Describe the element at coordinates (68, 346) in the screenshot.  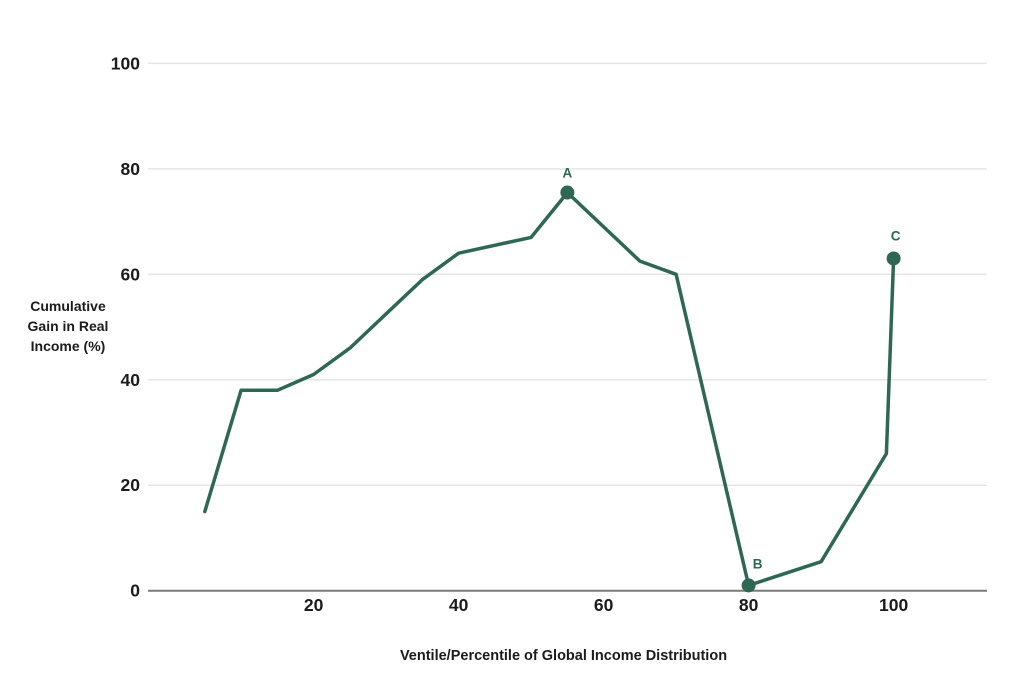
I see `y-axis-title-line-3: Income (%)` at that location.